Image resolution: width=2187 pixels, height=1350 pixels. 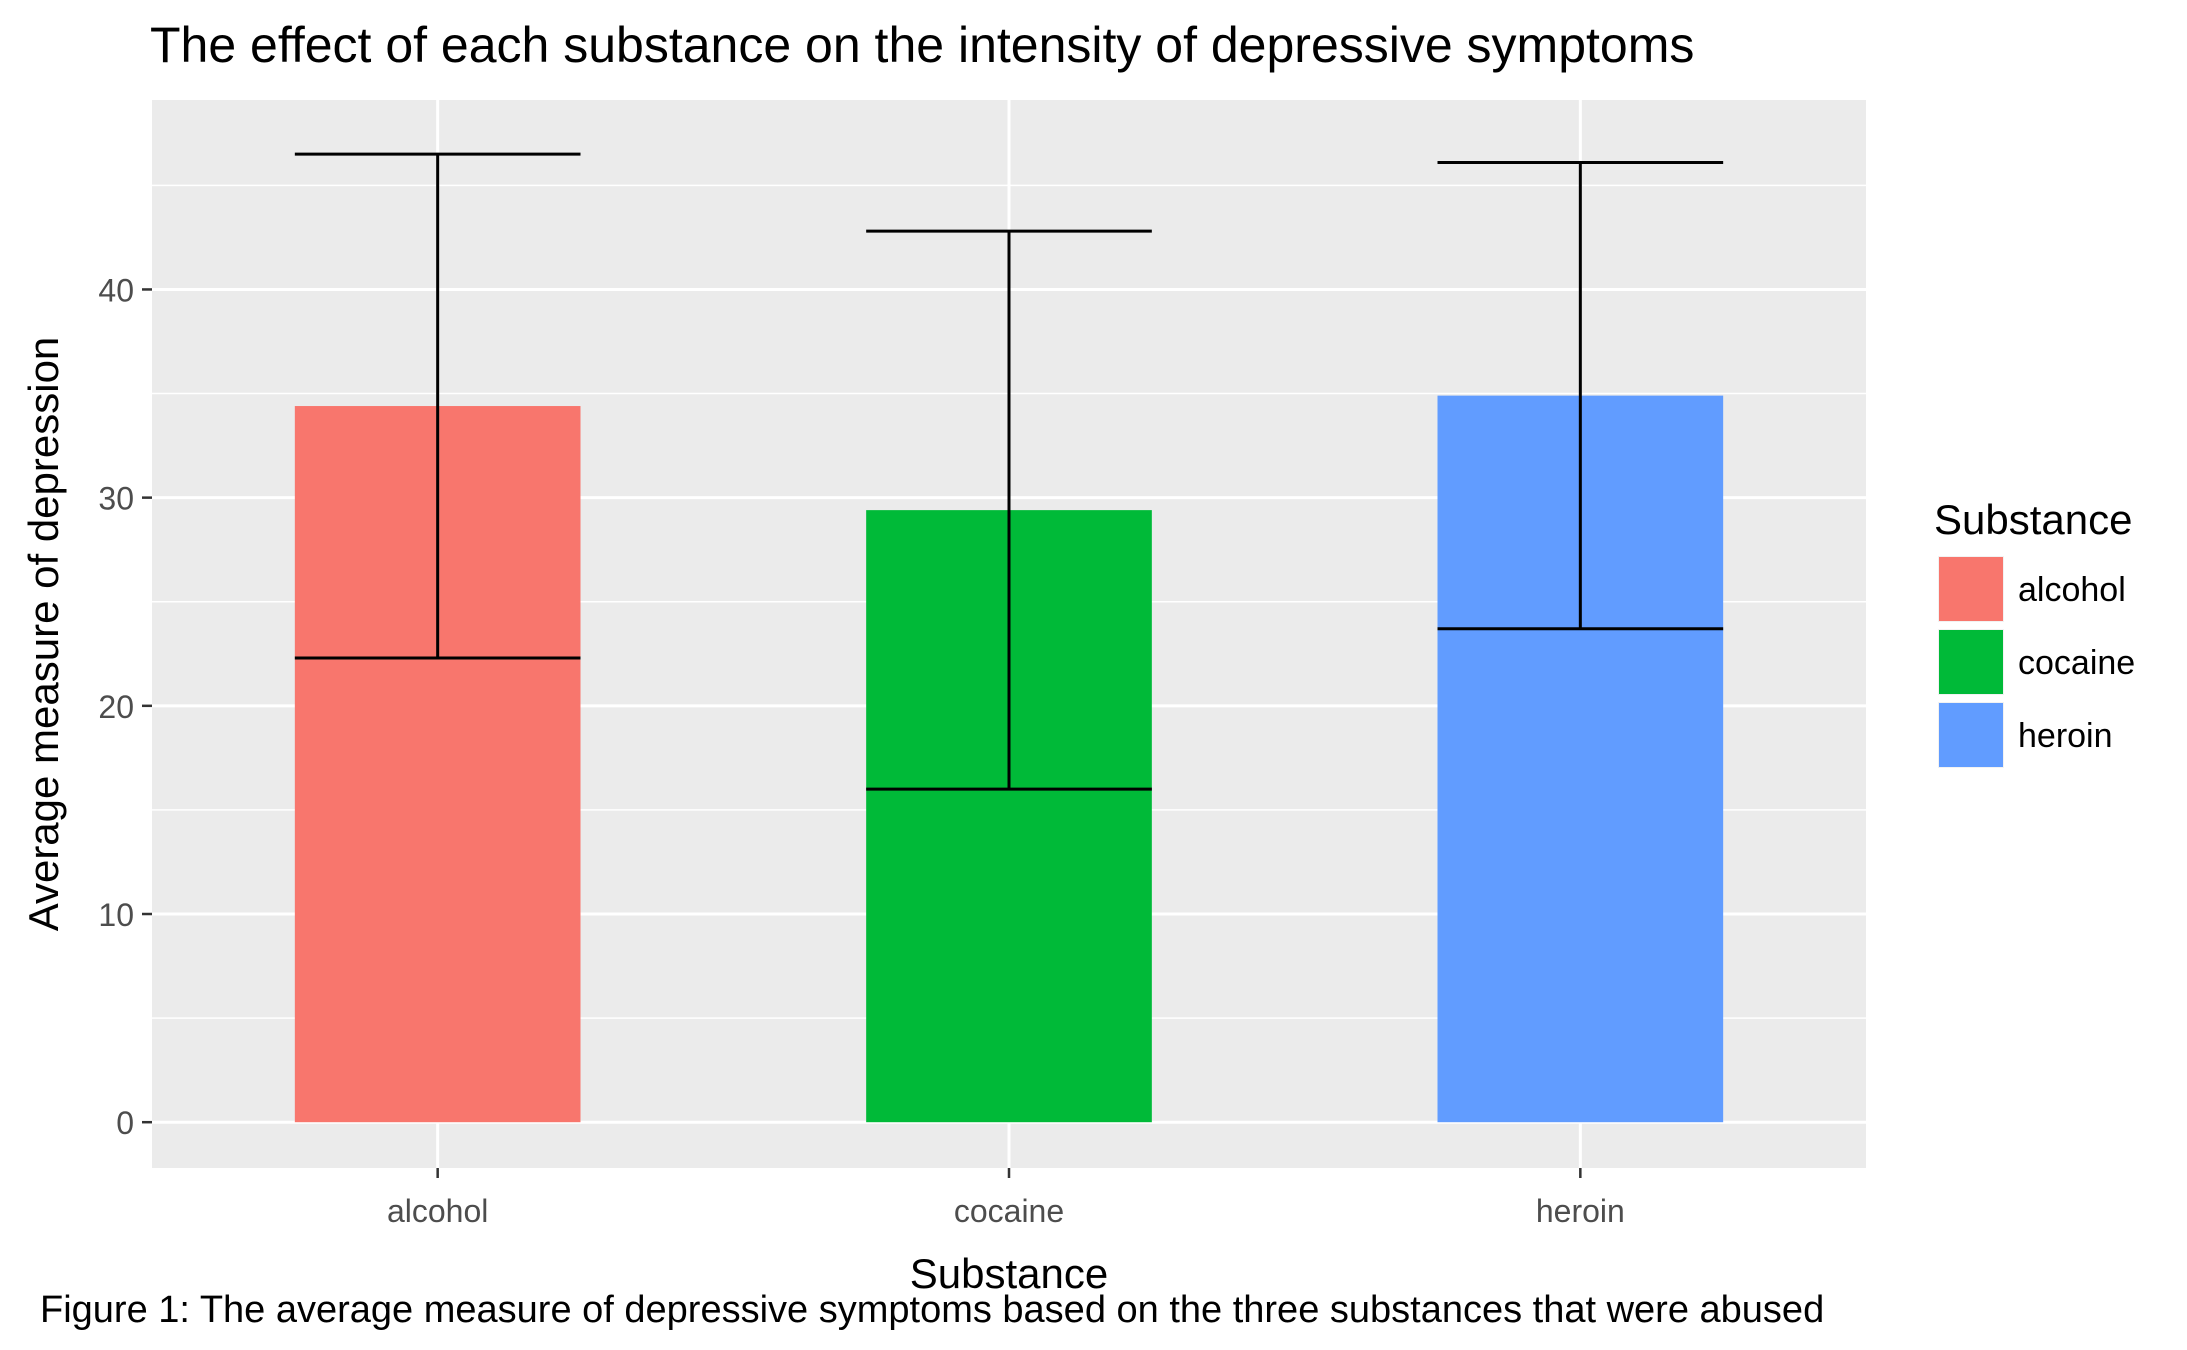 I want to click on legend-swatch-alcohol, so click(x=1971, y=589).